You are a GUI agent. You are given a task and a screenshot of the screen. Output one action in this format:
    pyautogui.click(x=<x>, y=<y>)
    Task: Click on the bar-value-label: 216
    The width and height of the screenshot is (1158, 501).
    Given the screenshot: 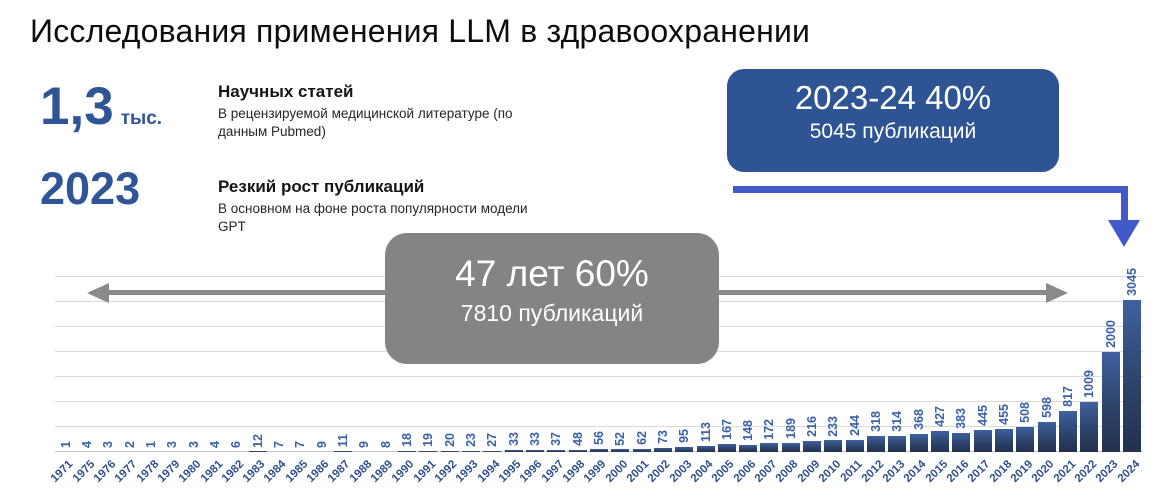 What is the action you would take?
    pyautogui.click(x=811, y=427)
    